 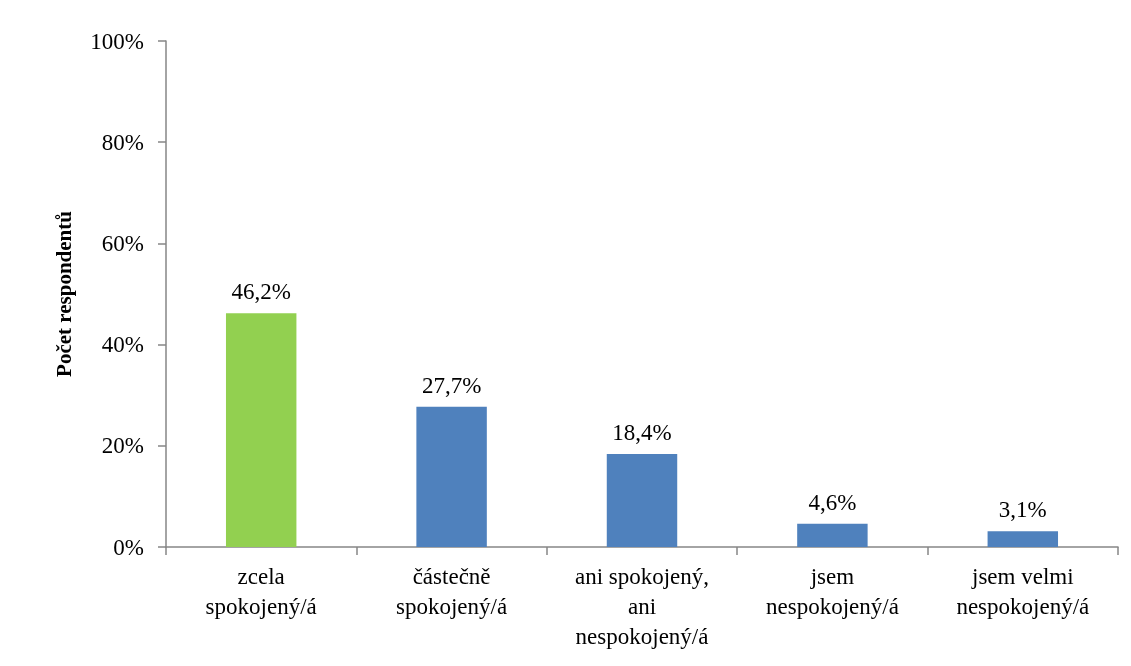 I want to click on y-tick-label: 20%, so click(x=122, y=446).